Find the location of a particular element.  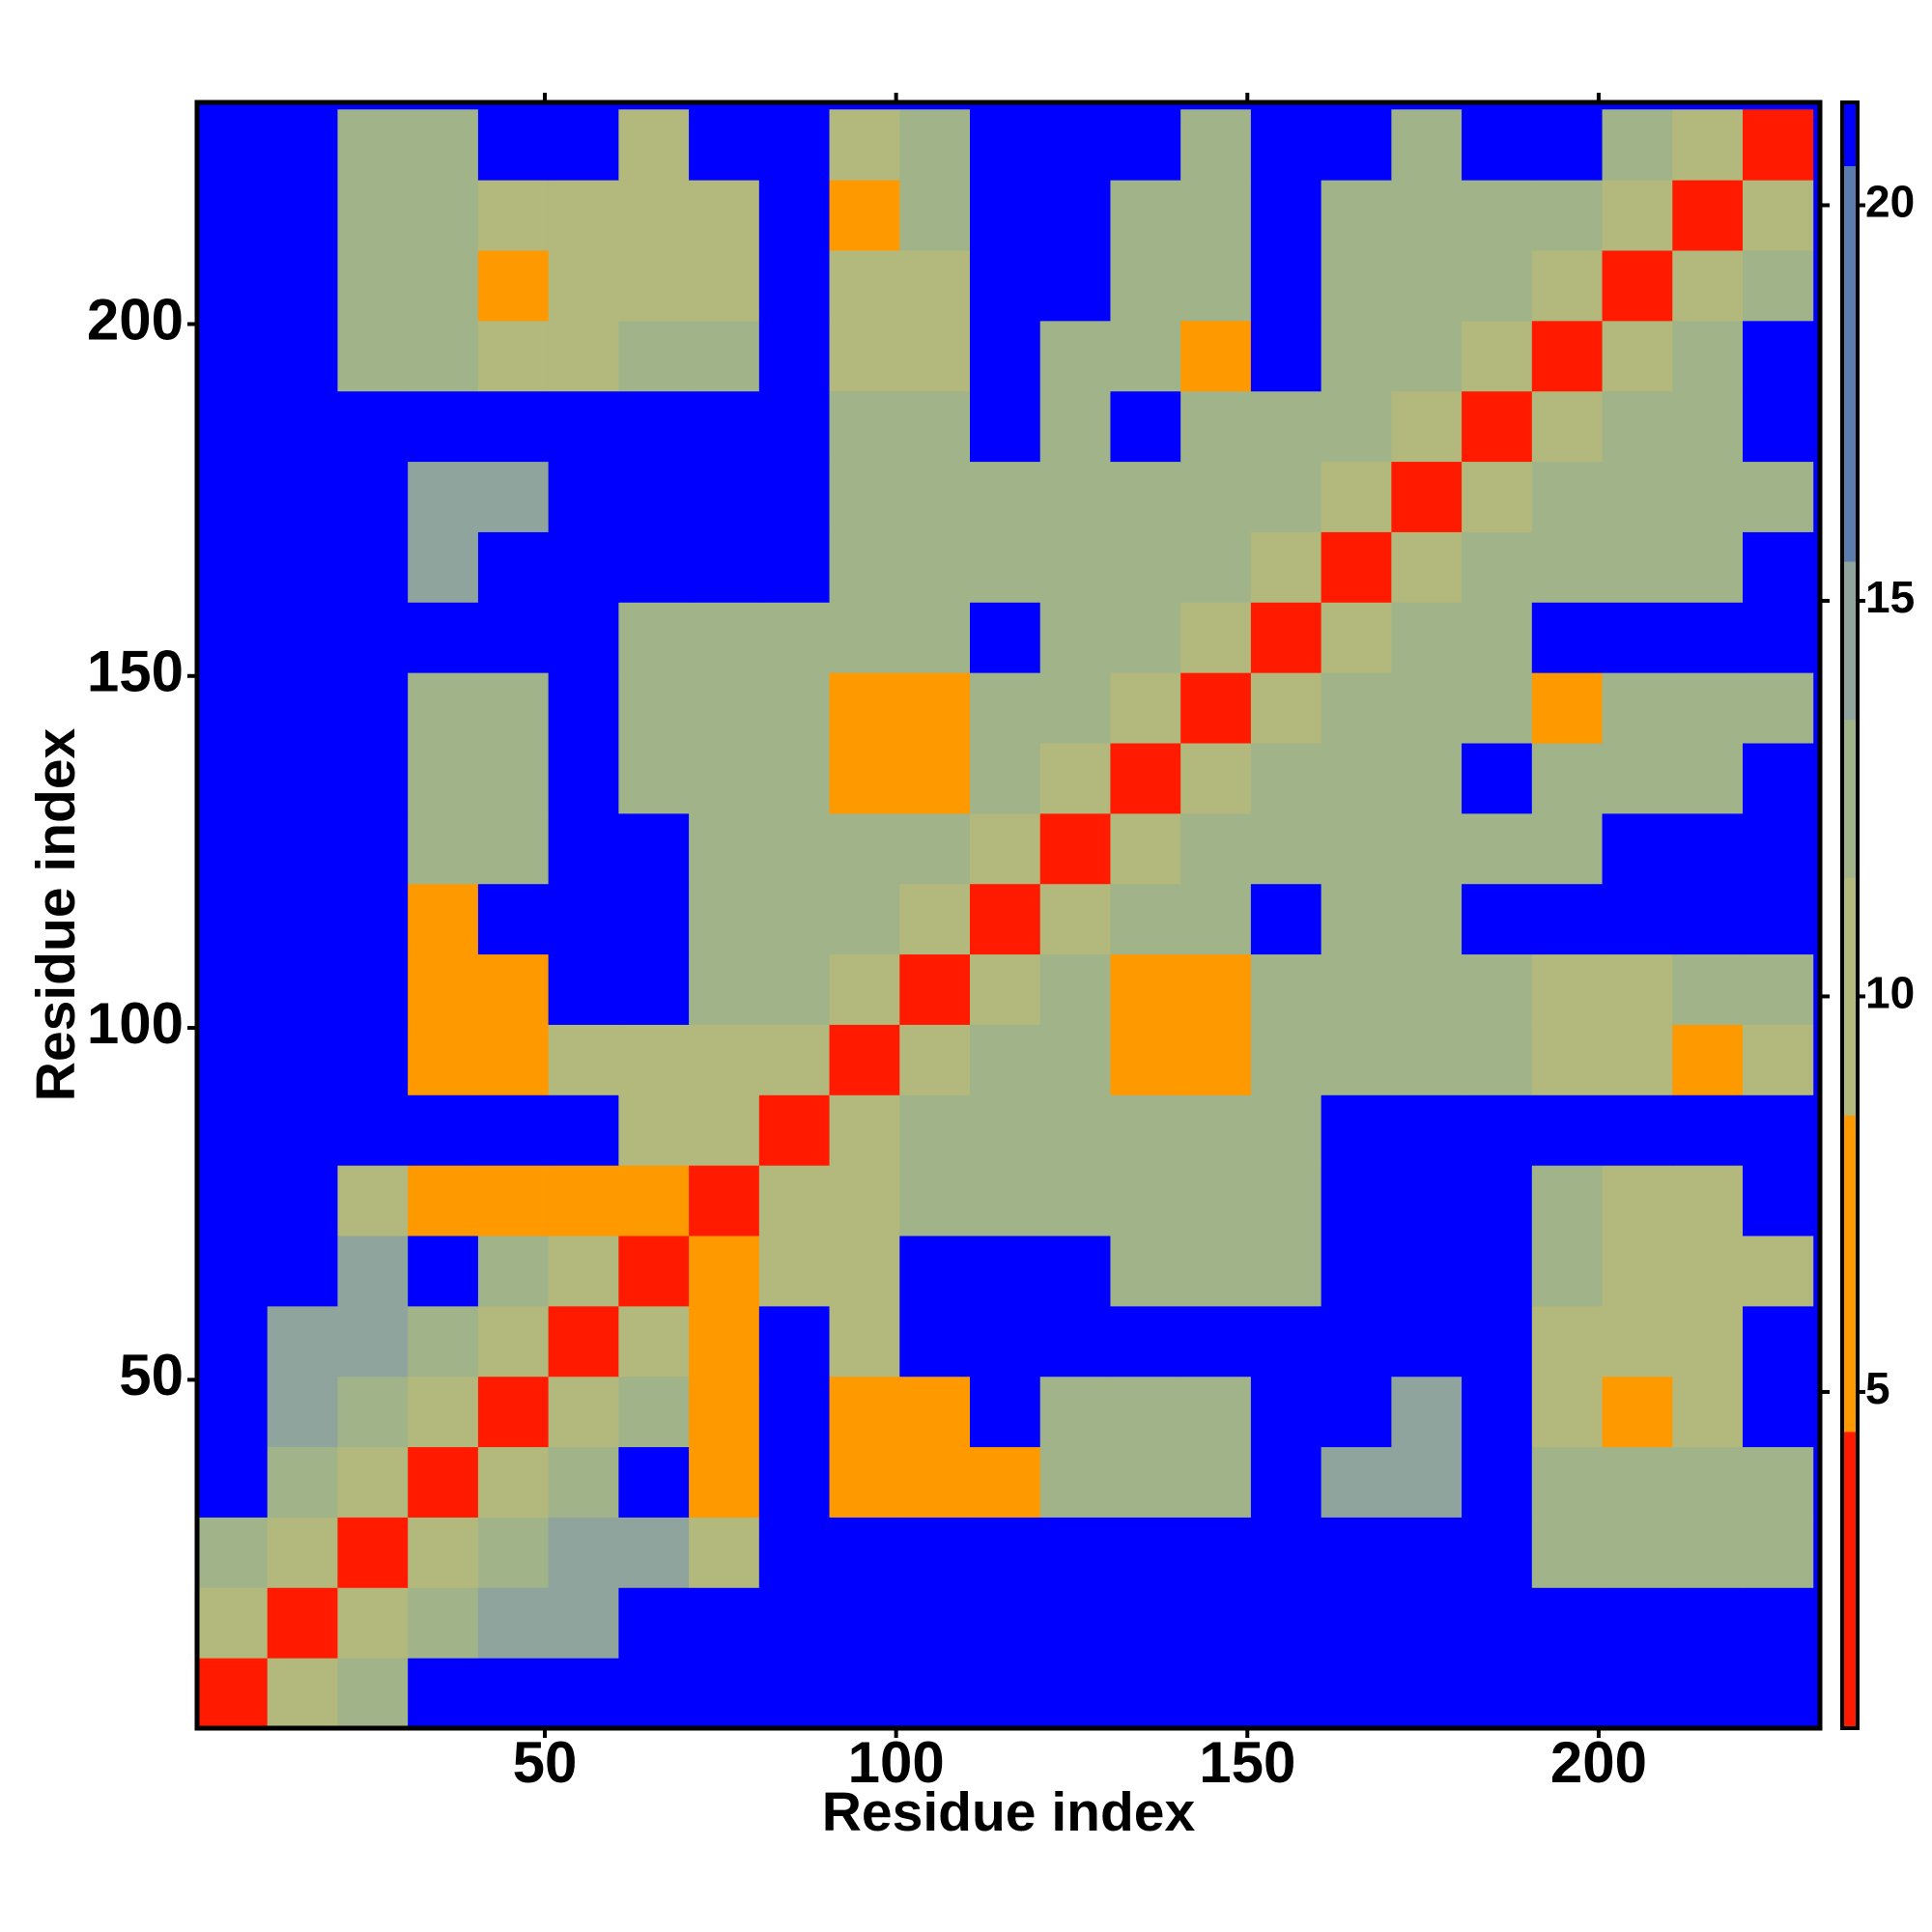

colorbar-tick-label: 5 is located at coordinates (1877, 1388).